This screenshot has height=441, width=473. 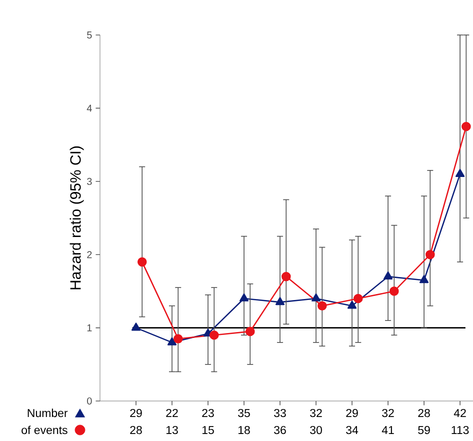 I want to click on text: 35, so click(x=244, y=413).